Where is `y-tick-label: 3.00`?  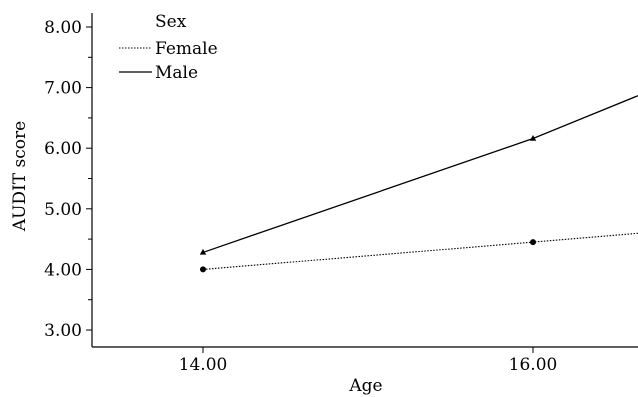 y-tick-label: 3.00 is located at coordinates (63, 331).